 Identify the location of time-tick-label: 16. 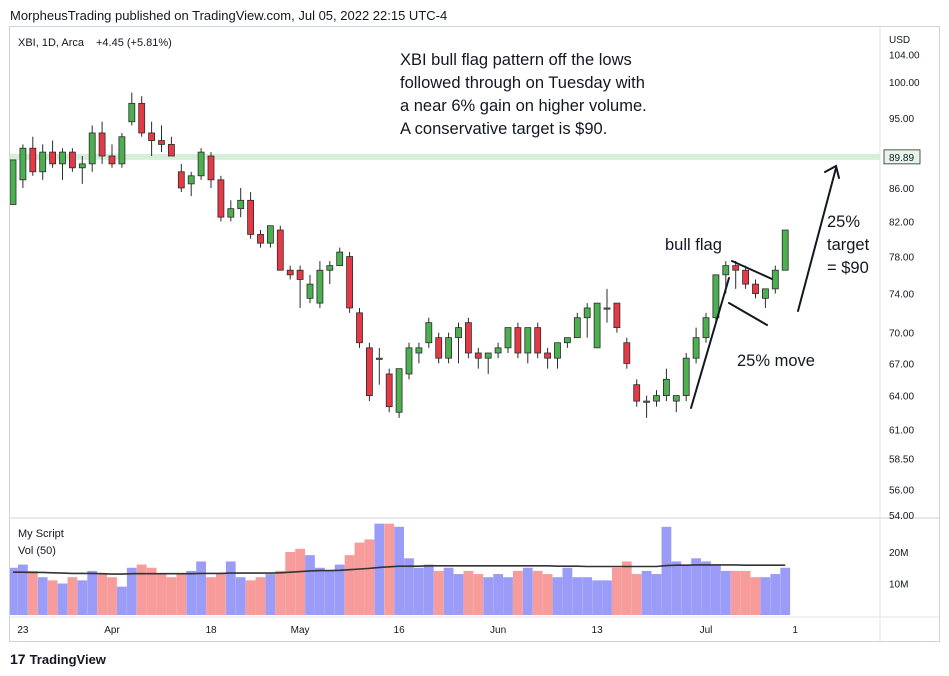
(400, 630).